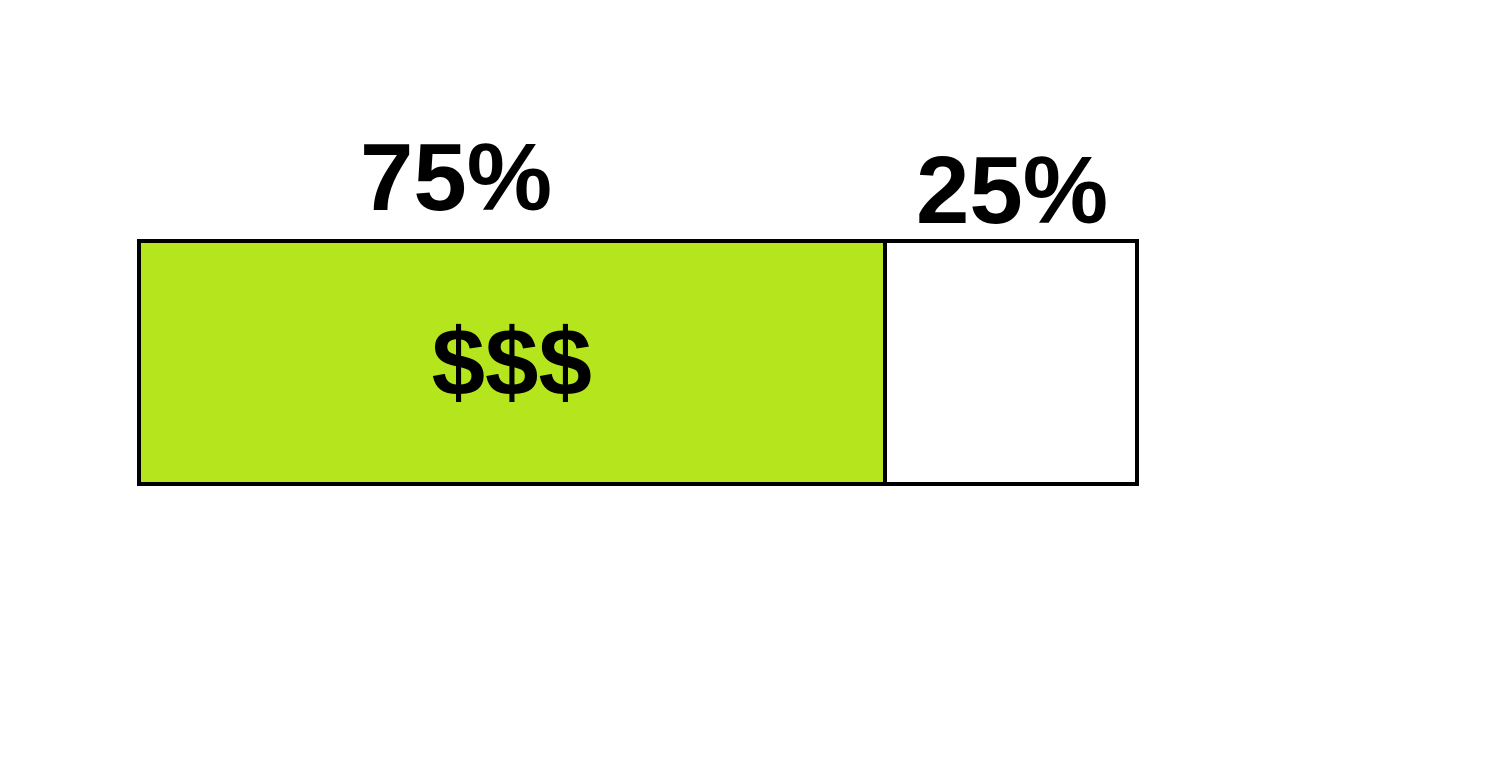 This screenshot has height=769, width=1501. I want to click on dollar-signs-text: $$$, so click(511, 362).